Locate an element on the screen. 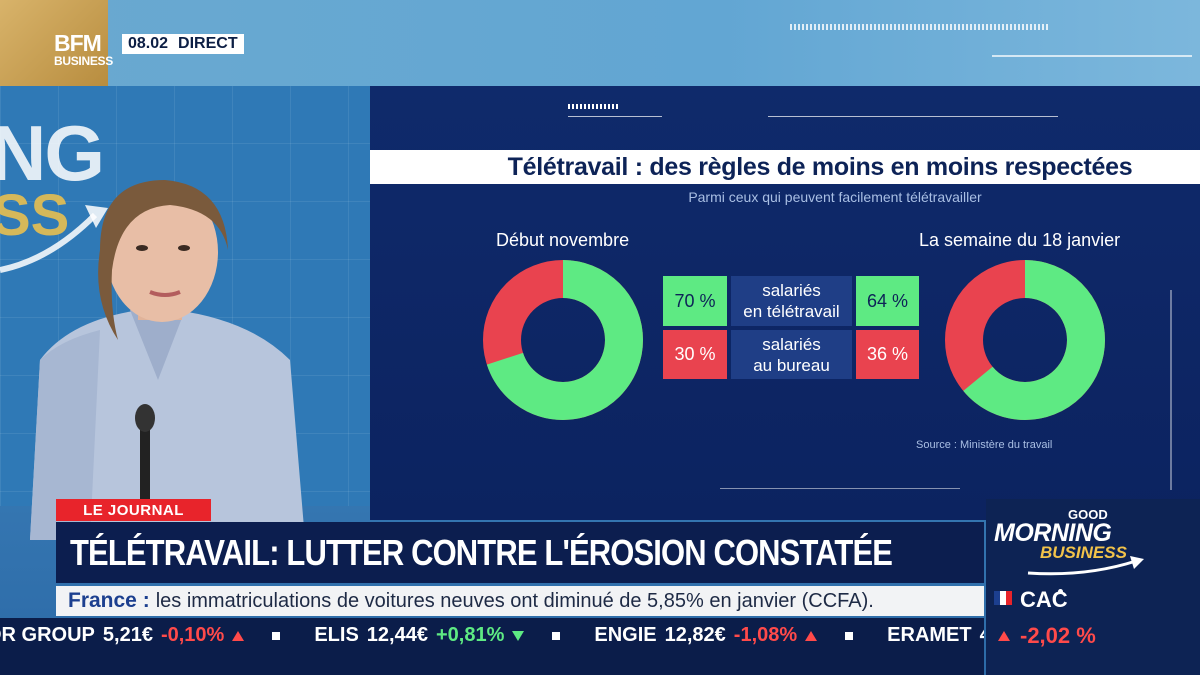  index-trend-icon is located at coordinates (1004, 636).